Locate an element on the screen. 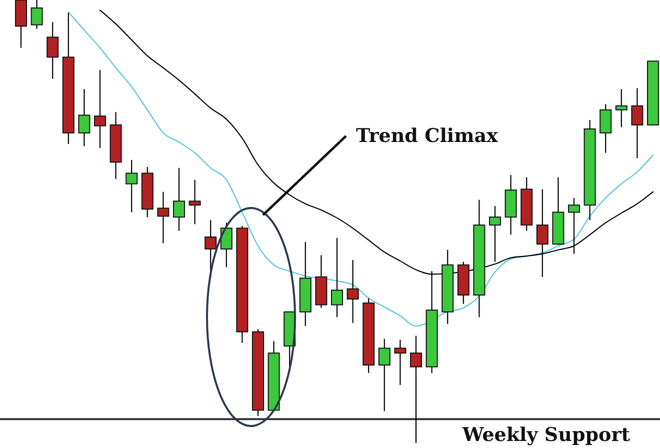 This screenshot has height=448, width=660. ref-line-label: Weekly Support is located at coordinates (545, 435).